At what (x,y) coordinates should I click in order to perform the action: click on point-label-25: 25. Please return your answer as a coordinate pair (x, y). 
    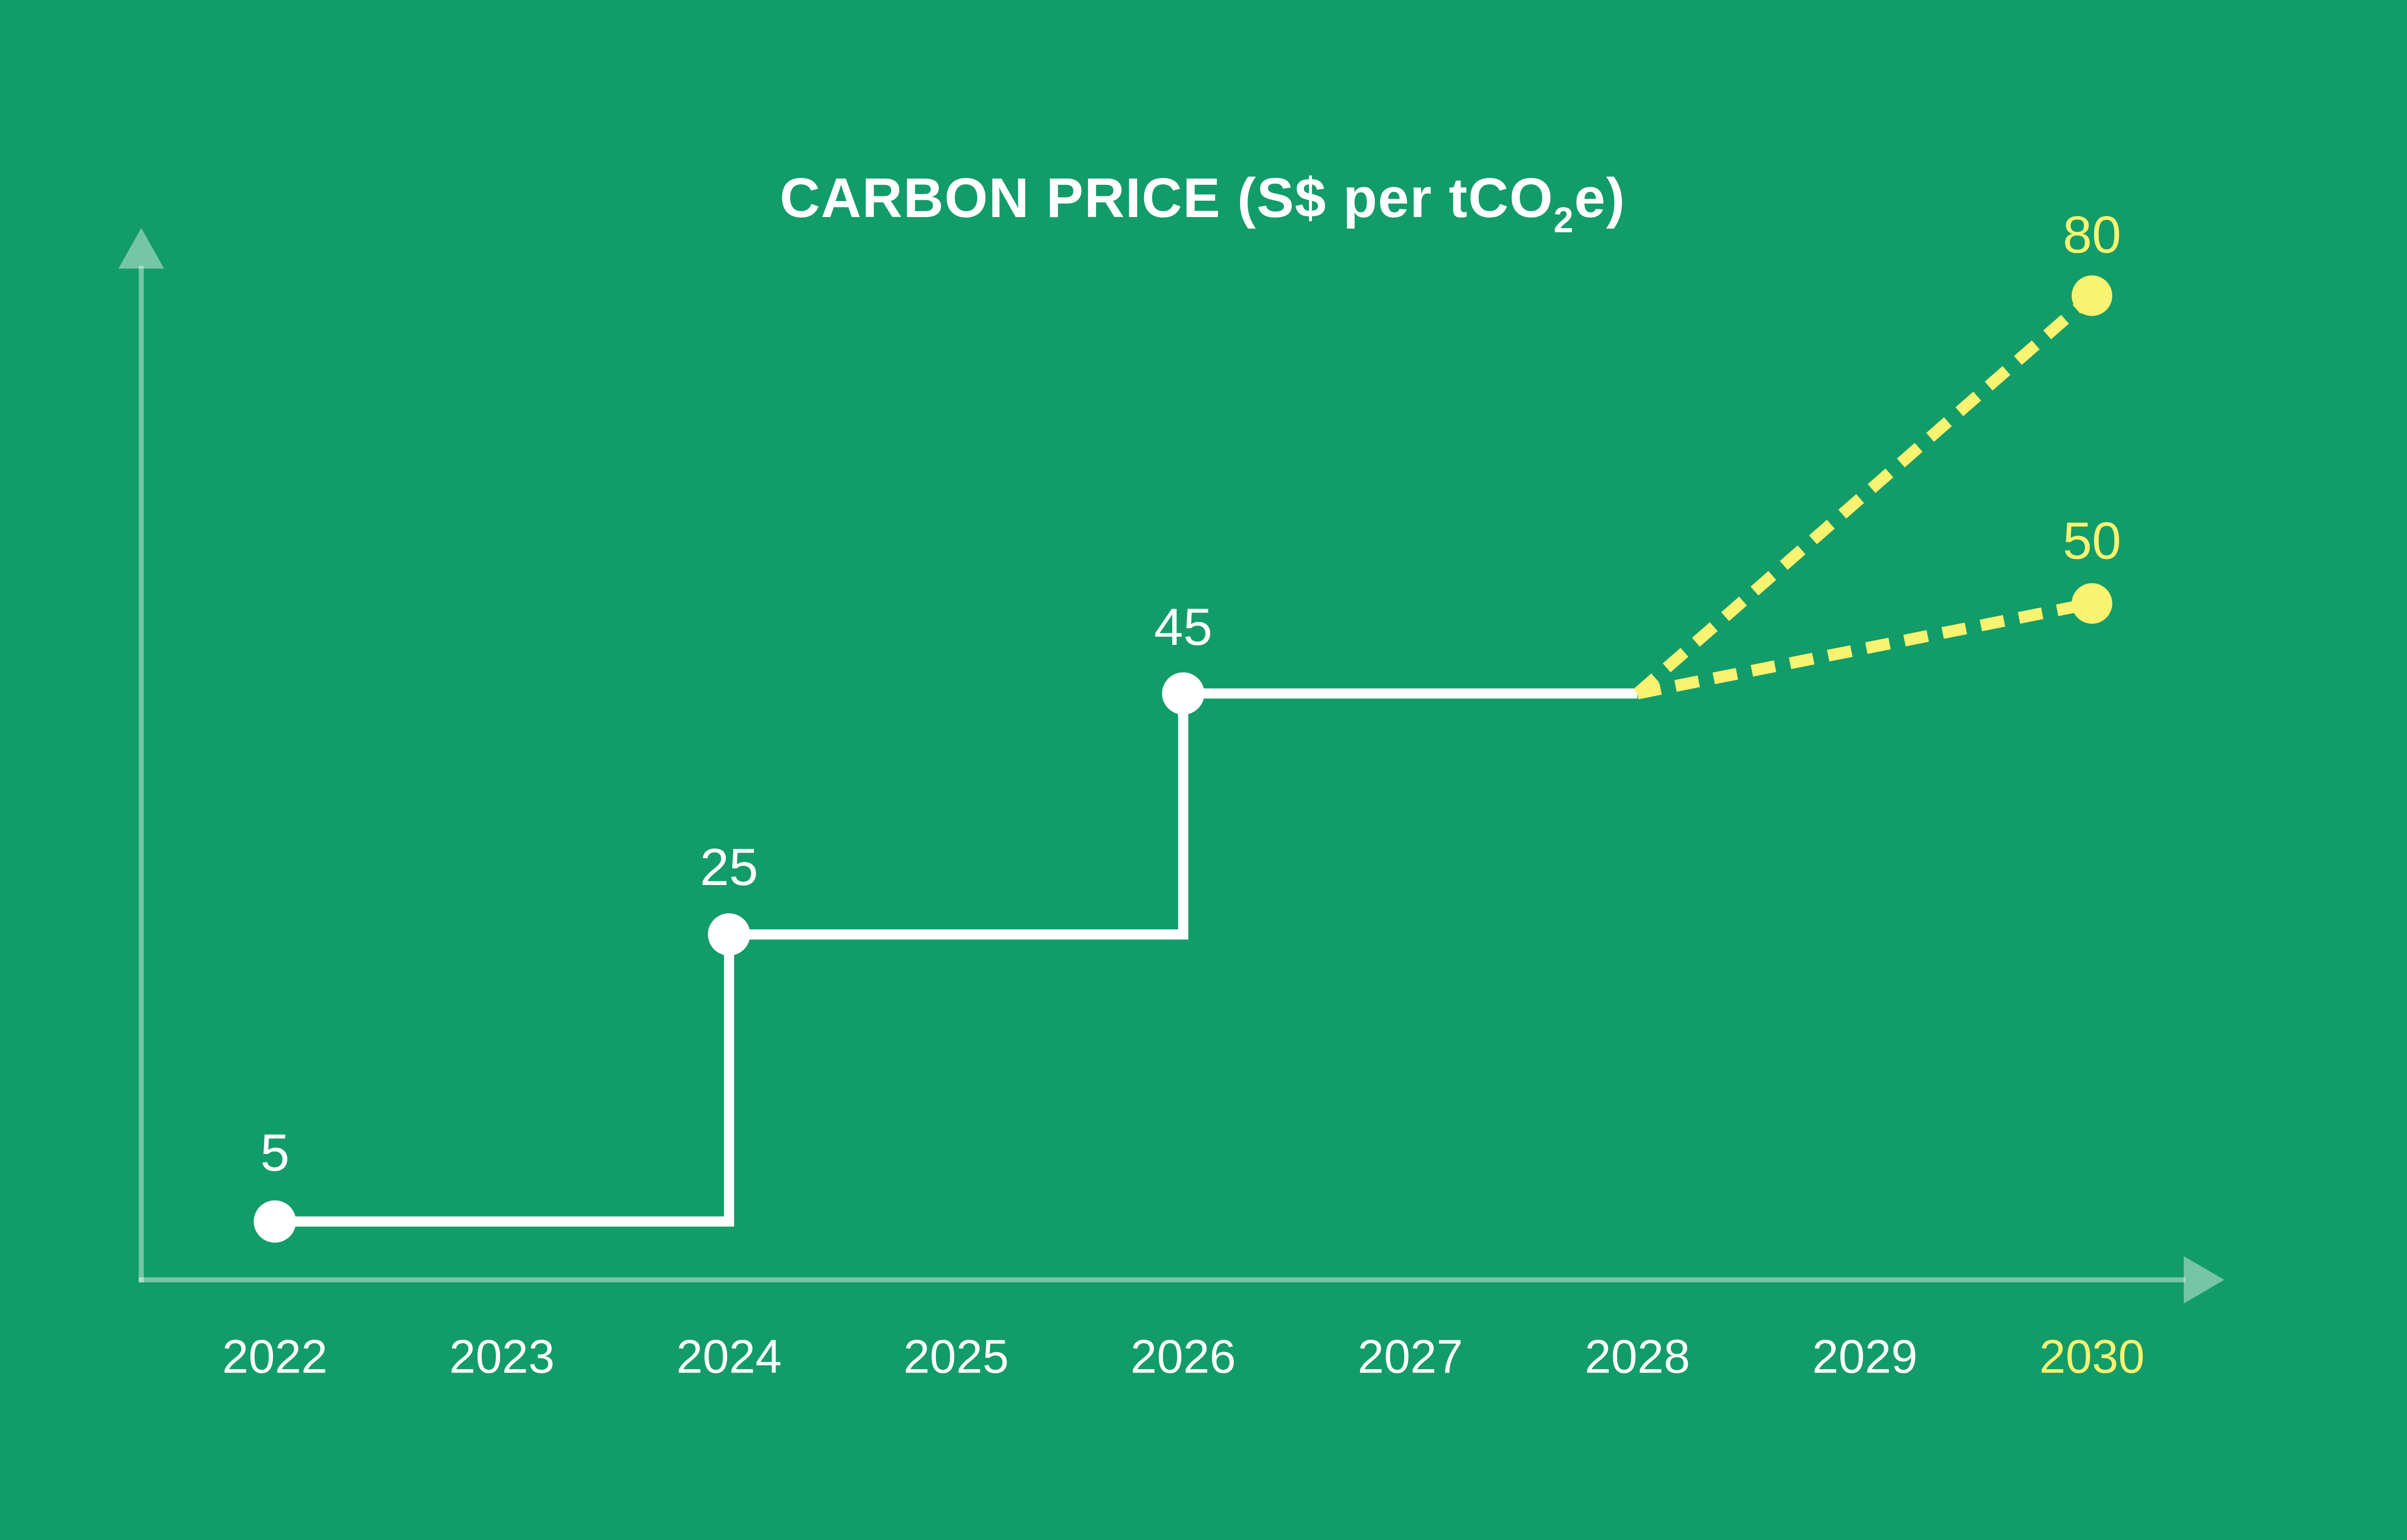
    Looking at the image, I should click on (729, 867).